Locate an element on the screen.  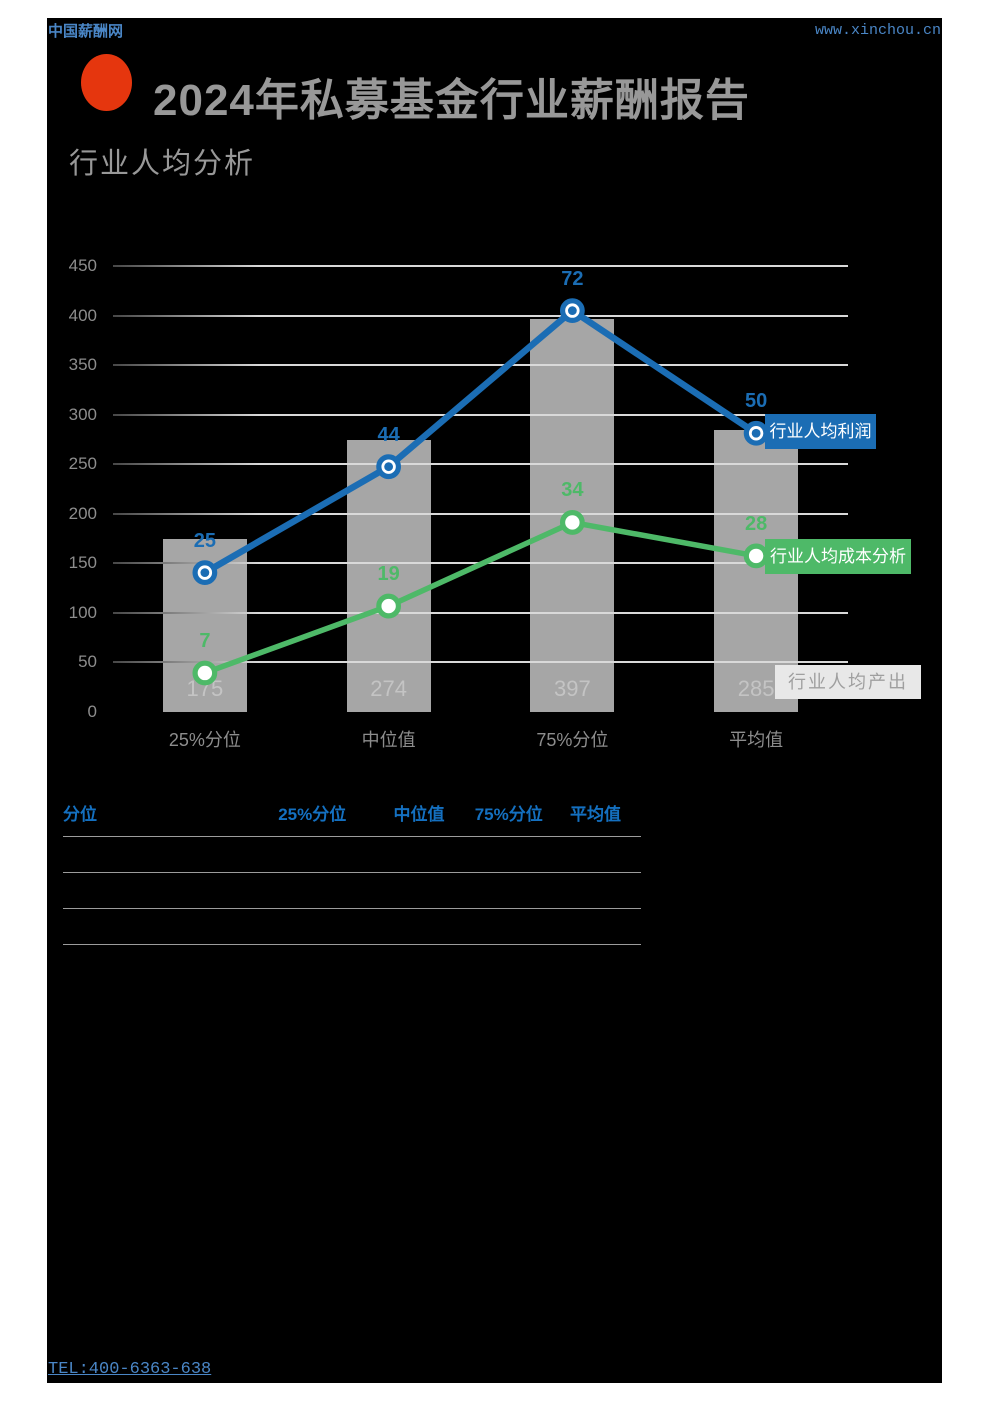
legend-cost: 行业人均成本分析 is located at coordinates (838, 556).